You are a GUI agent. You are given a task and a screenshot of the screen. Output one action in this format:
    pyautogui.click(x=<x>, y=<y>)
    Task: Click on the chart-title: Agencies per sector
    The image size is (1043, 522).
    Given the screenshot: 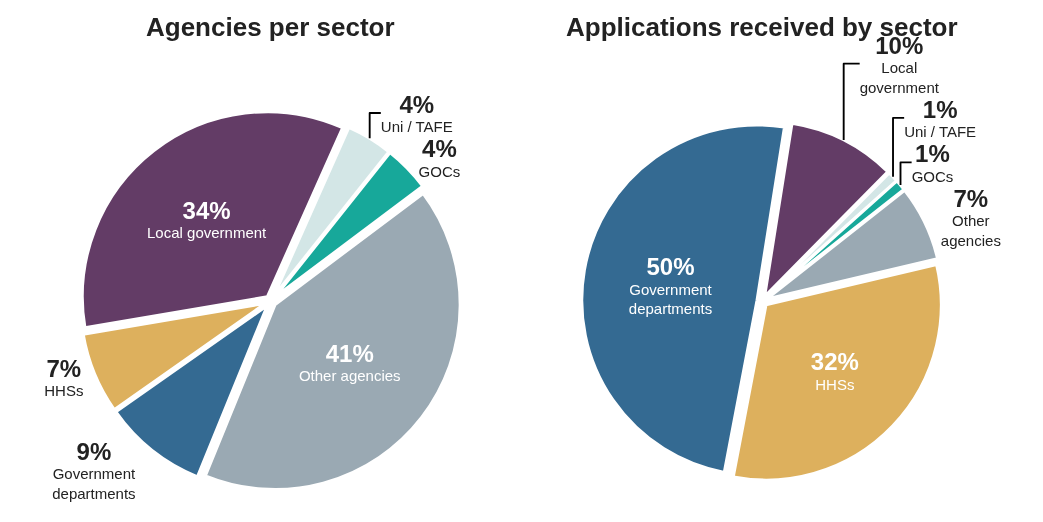 What is the action you would take?
    pyautogui.click(x=270, y=27)
    